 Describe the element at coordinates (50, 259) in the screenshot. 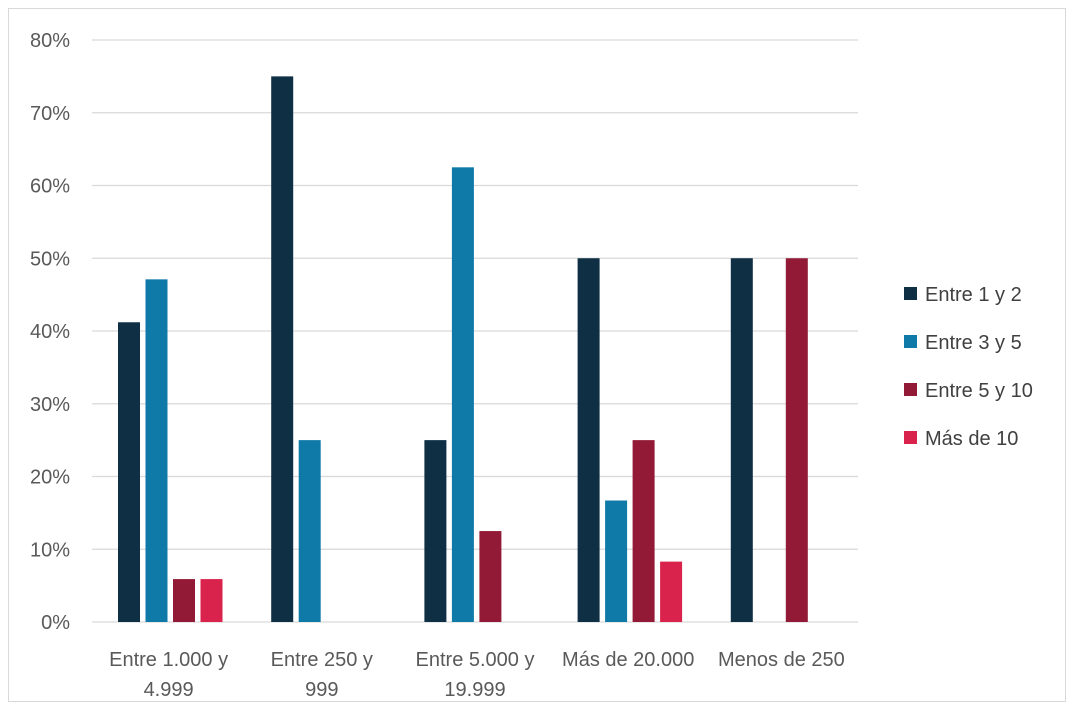

I see `y-tick-label: 50%` at that location.